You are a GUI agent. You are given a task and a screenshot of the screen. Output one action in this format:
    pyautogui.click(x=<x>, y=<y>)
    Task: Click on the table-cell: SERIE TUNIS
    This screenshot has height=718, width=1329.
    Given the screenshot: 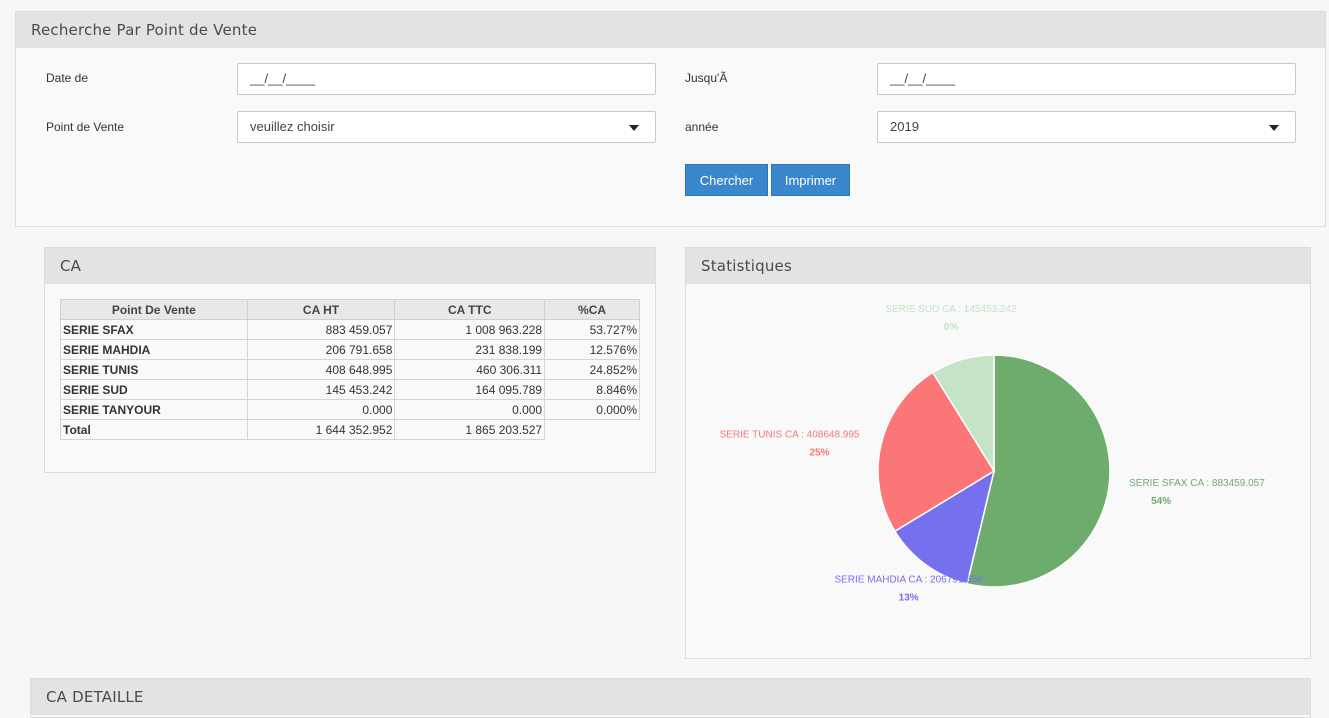 What is the action you would take?
    pyautogui.click(x=154, y=369)
    